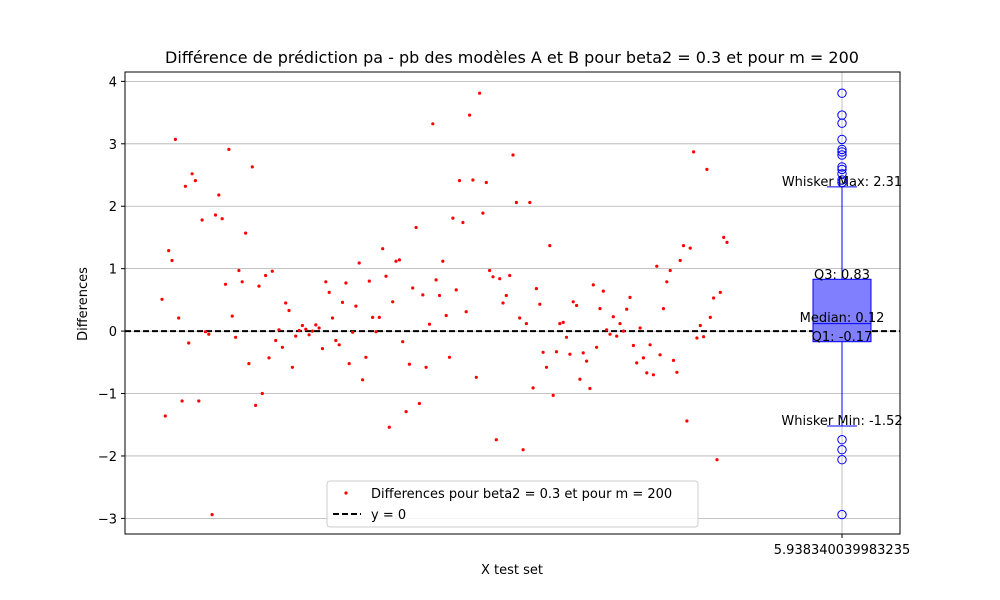 This screenshot has height=600, width=1000. I want to click on y-tick-label: −2, so click(107, 457).